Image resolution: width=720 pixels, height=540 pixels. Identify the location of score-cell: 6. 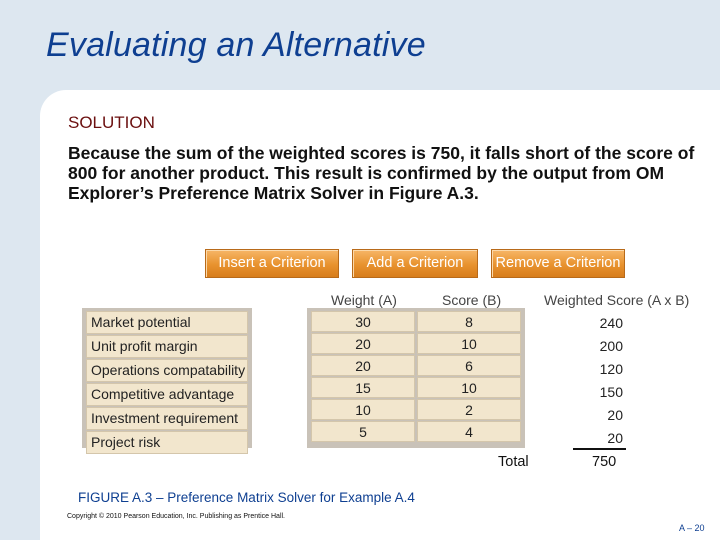
(469, 365).